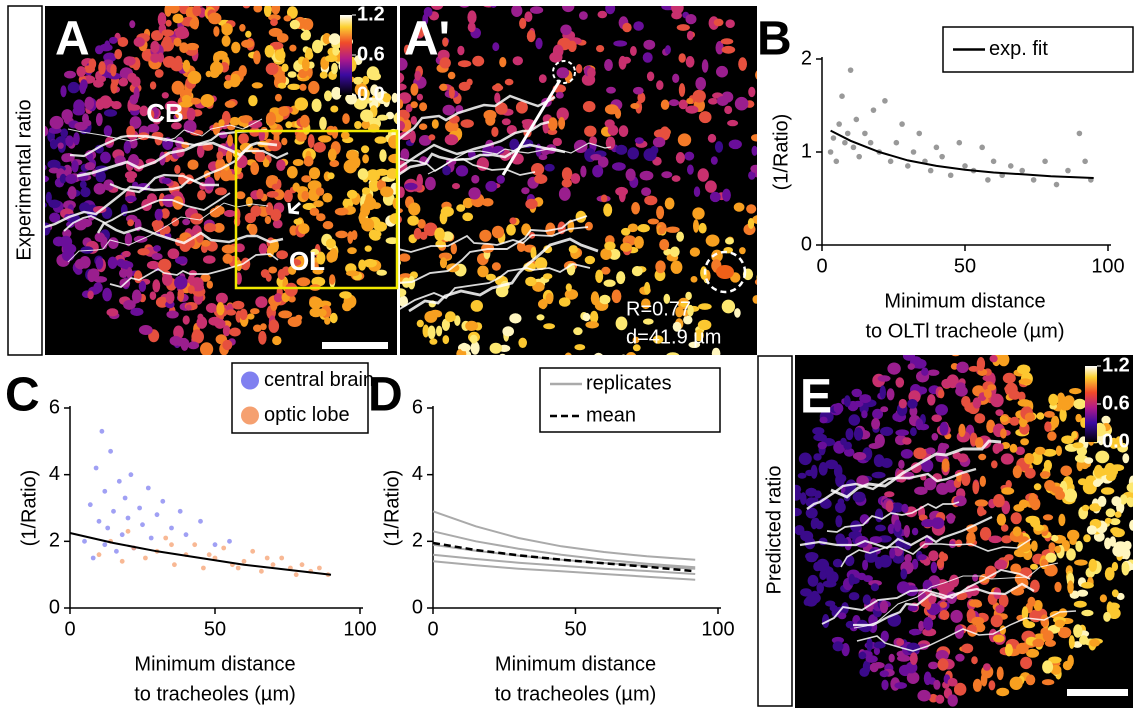  I want to click on panel-label: C, so click(22, 395).